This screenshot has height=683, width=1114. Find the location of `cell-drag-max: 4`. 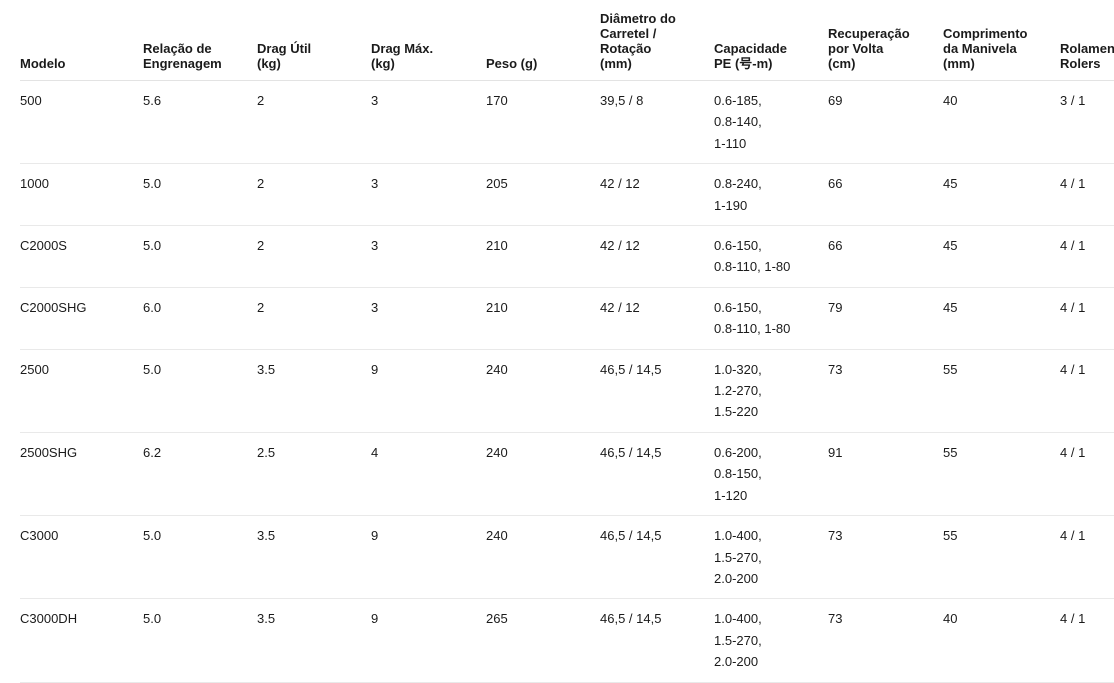

cell-drag-max: 4 is located at coordinates (375, 452).